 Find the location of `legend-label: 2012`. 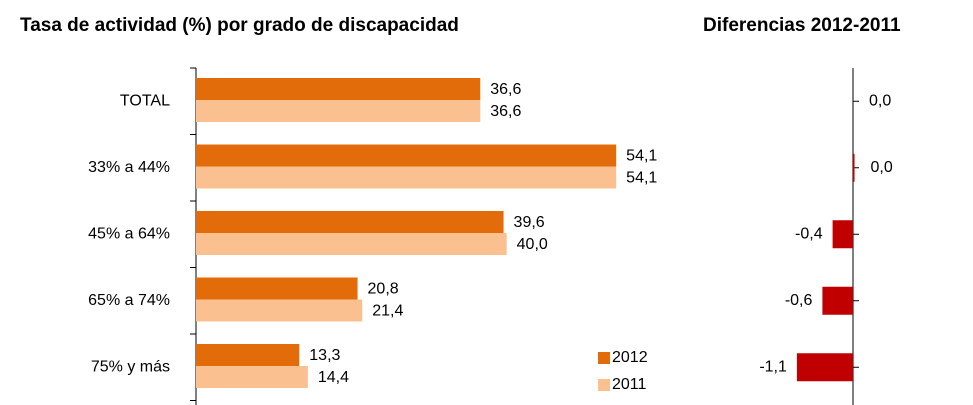

legend-label: 2012 is located at coordinates (630, 357).